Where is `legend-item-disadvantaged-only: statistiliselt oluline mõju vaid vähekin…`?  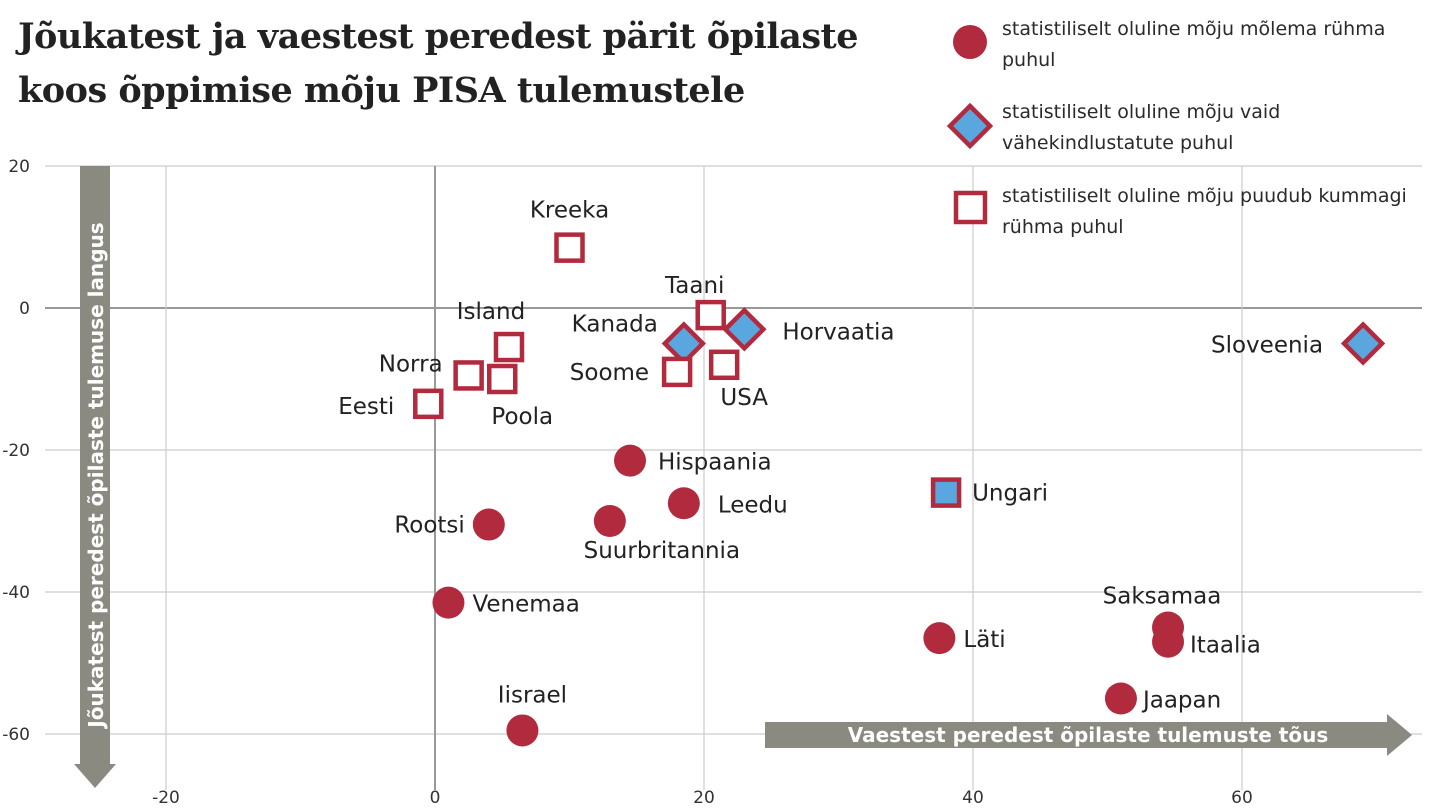
legend-item-disadvantaged-only: statistiliselt oluline mõju vaid vähekin… is located at coordinates (1185, 132).